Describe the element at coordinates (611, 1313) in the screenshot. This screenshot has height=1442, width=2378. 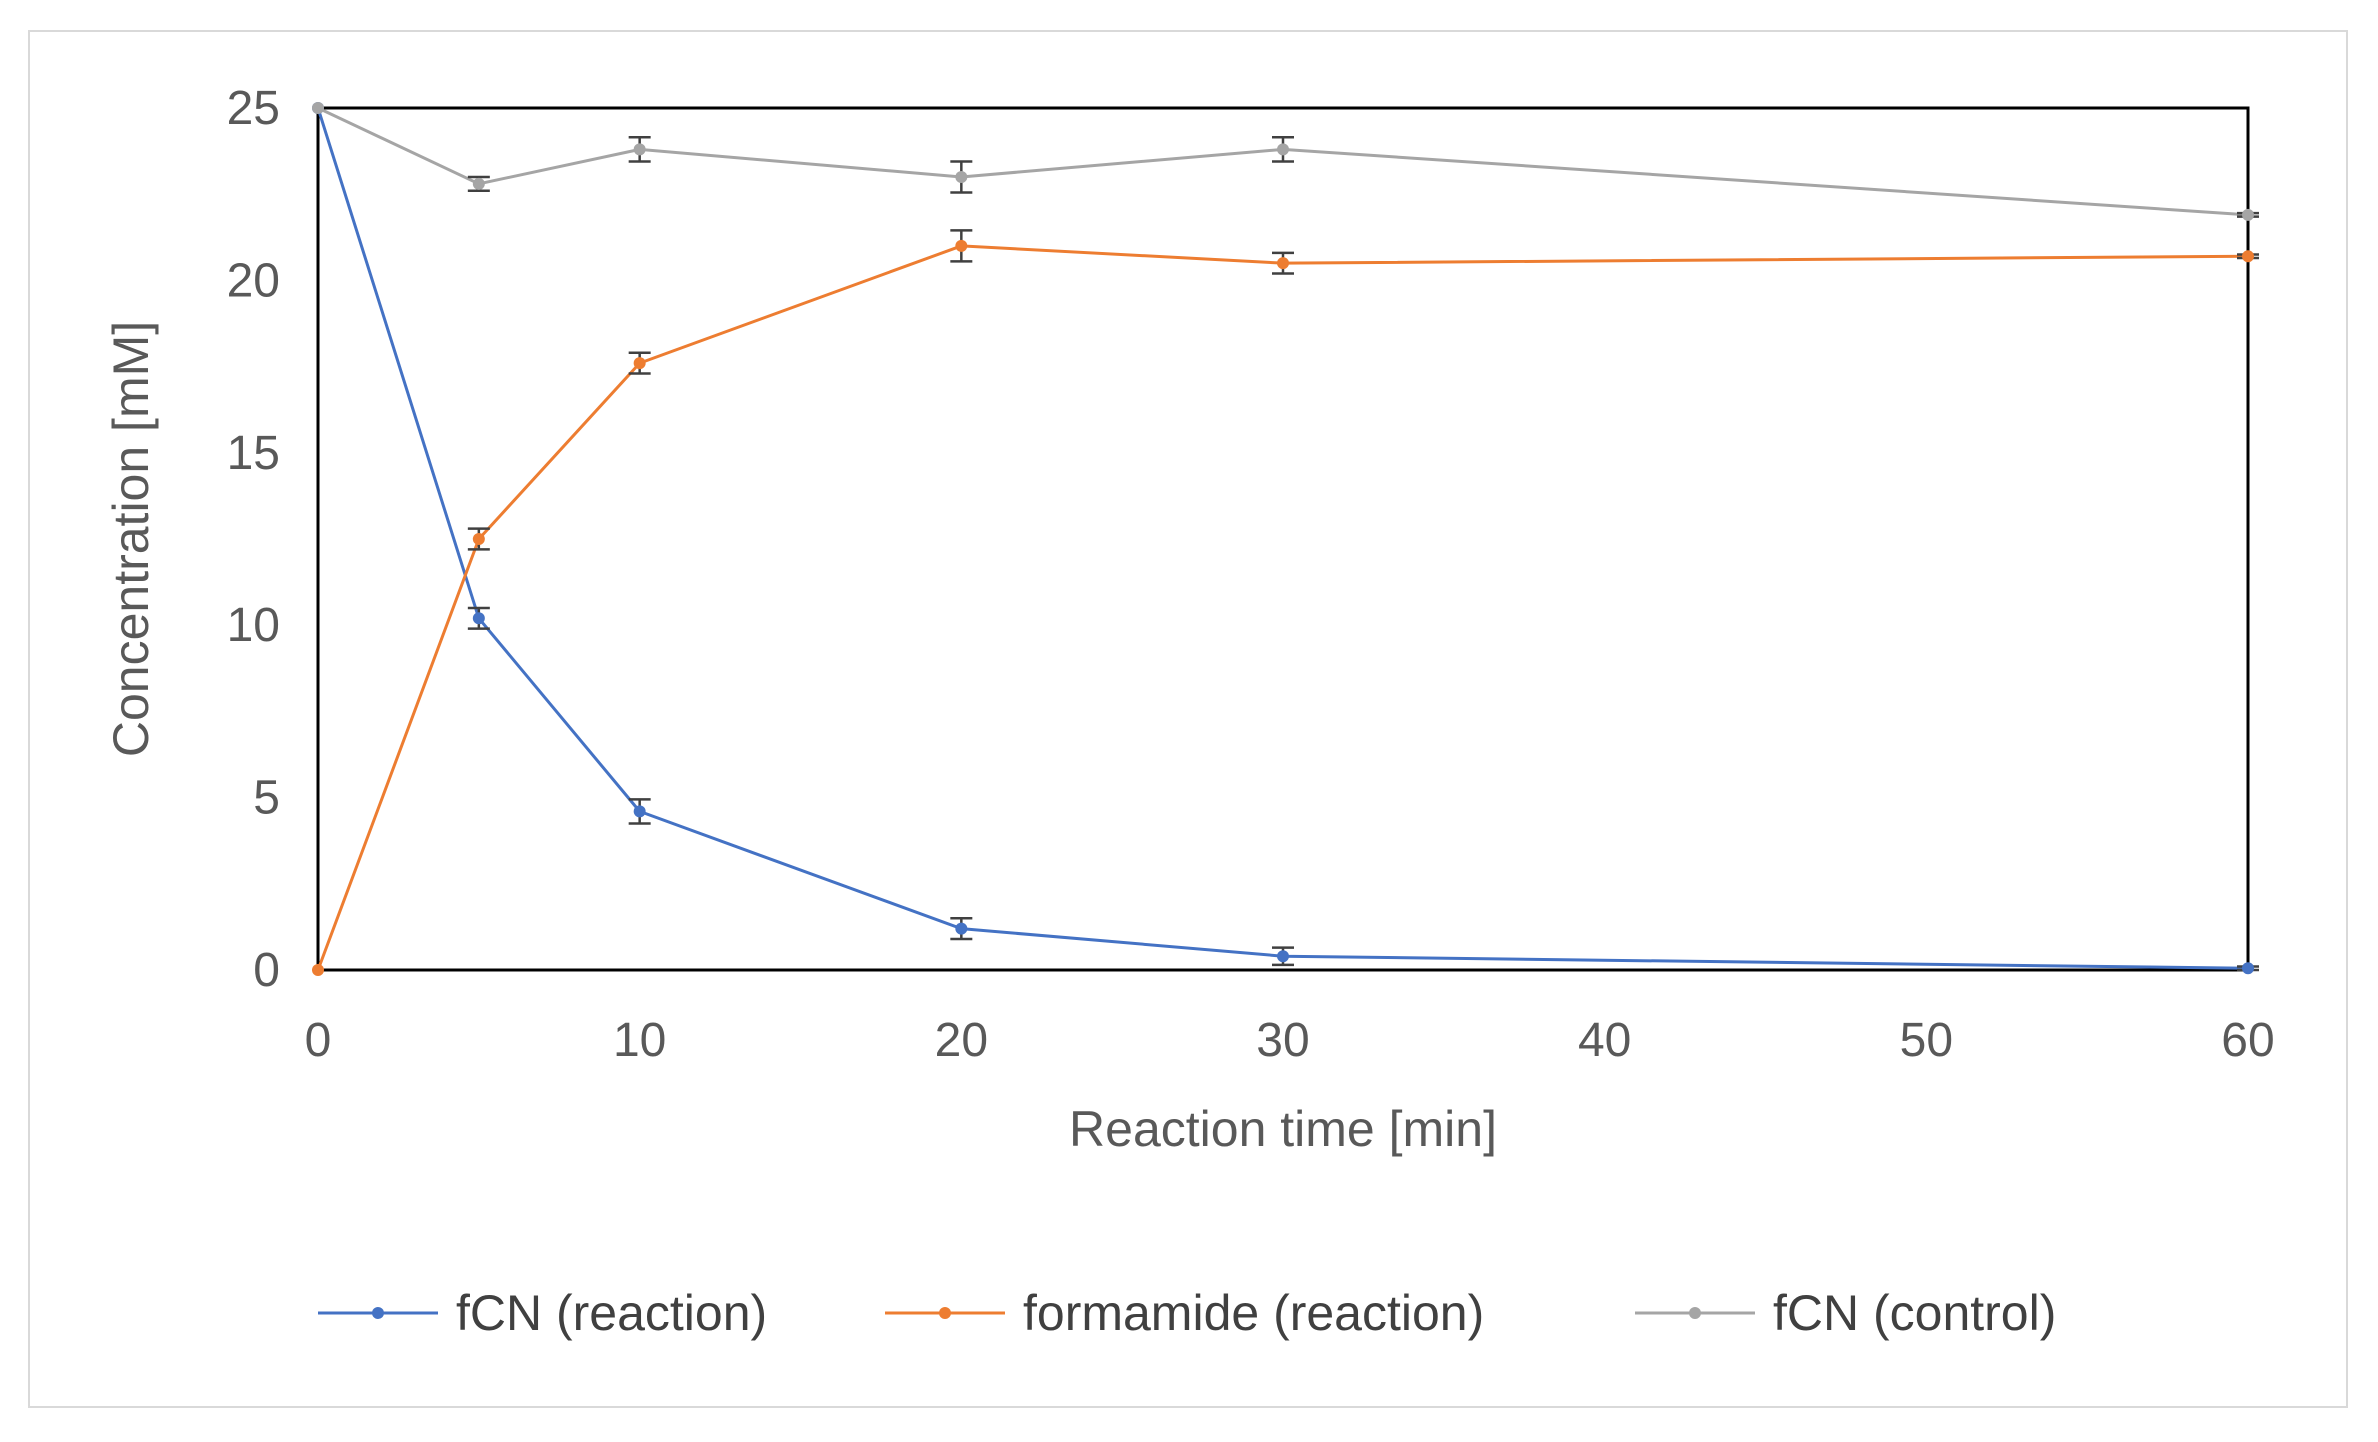
I see `legend-label: fCN (reaction)` at that location.